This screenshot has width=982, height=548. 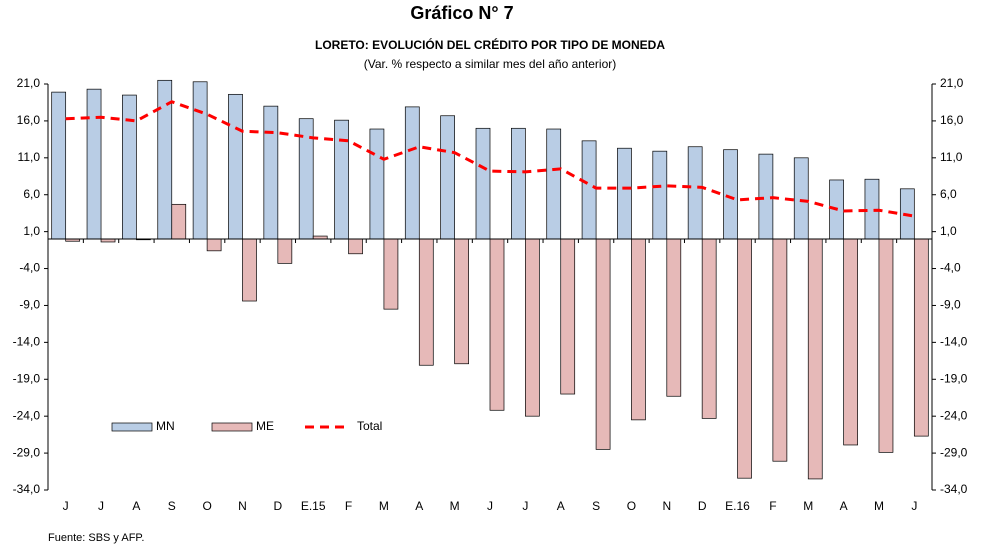 What do you see at coordinates (737, 506) in the screenshot?
I see `x-tick-label: E.16` at bounding box center [737, 506].